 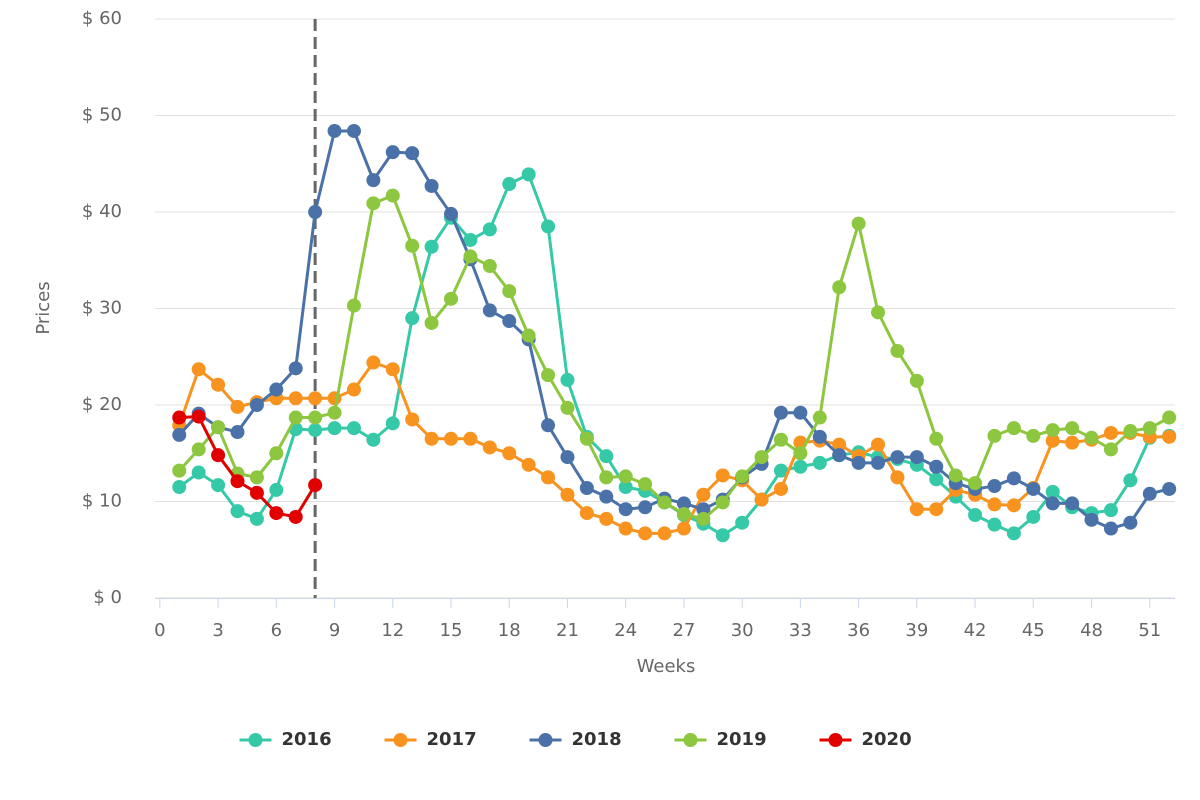 What do you see at coordinates (285, 739) in the screenshot?
I see `legend-item: 2016` at bounding box center [285, 739].